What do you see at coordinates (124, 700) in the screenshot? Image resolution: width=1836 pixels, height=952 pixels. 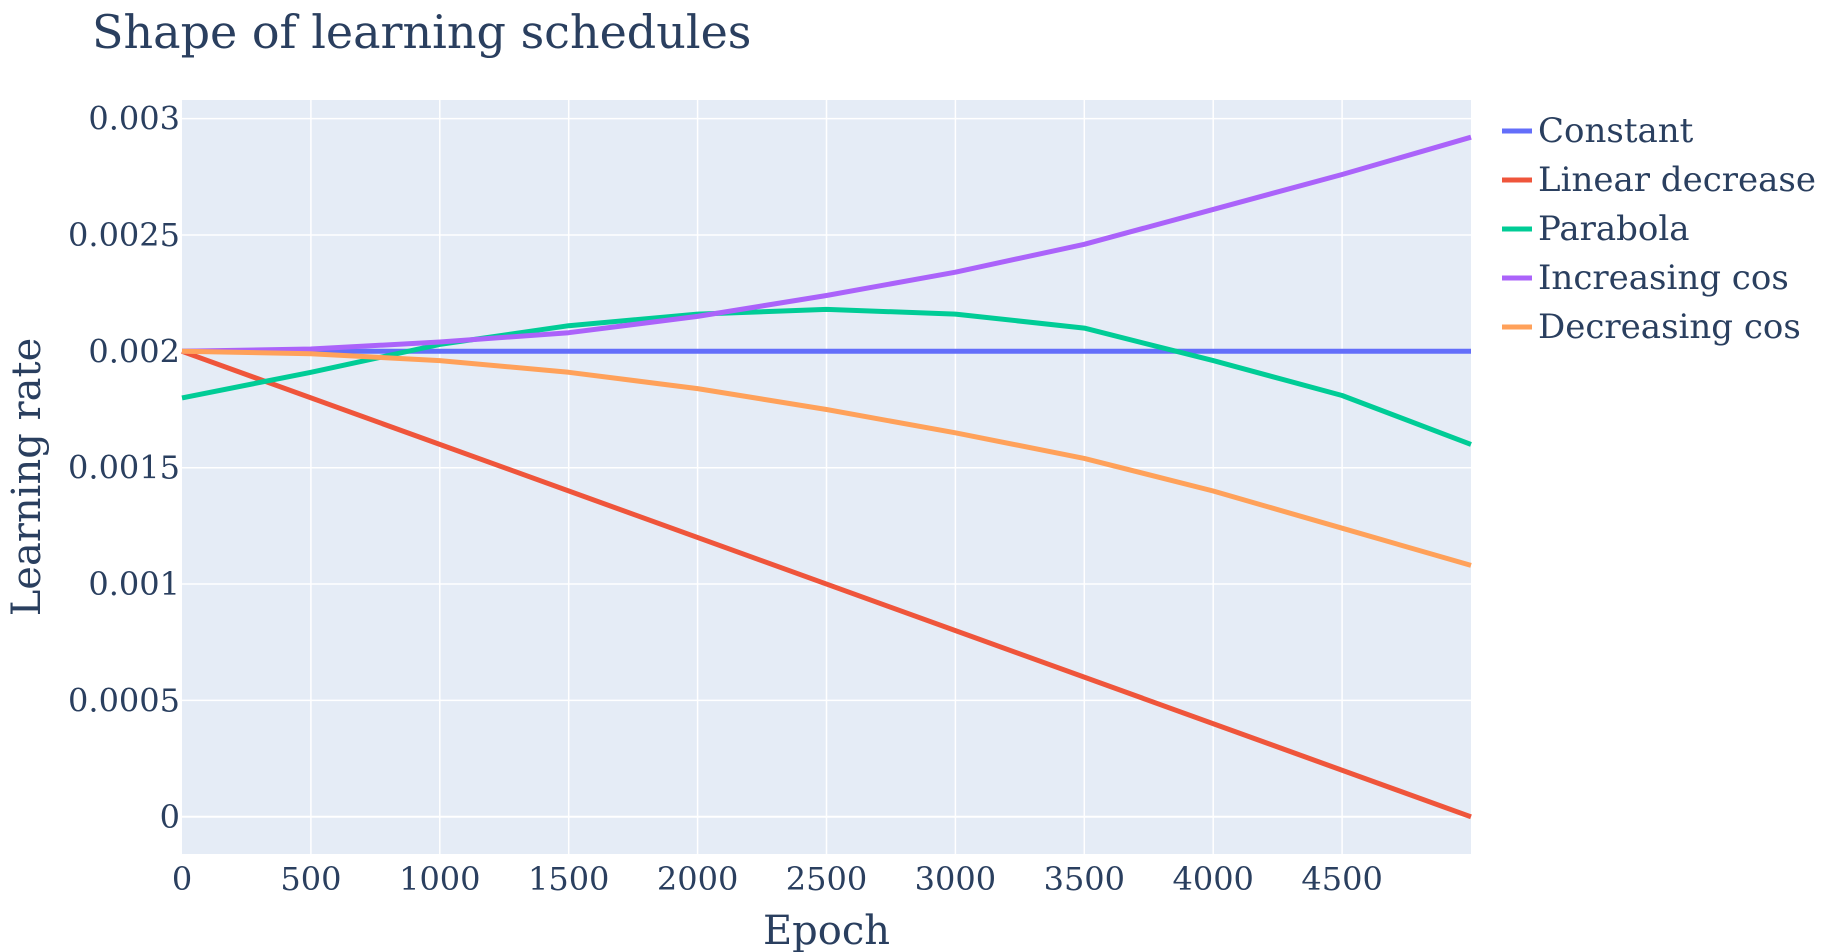 I see `y-tick-label: 0.0005` at bounding box center [124, 700].